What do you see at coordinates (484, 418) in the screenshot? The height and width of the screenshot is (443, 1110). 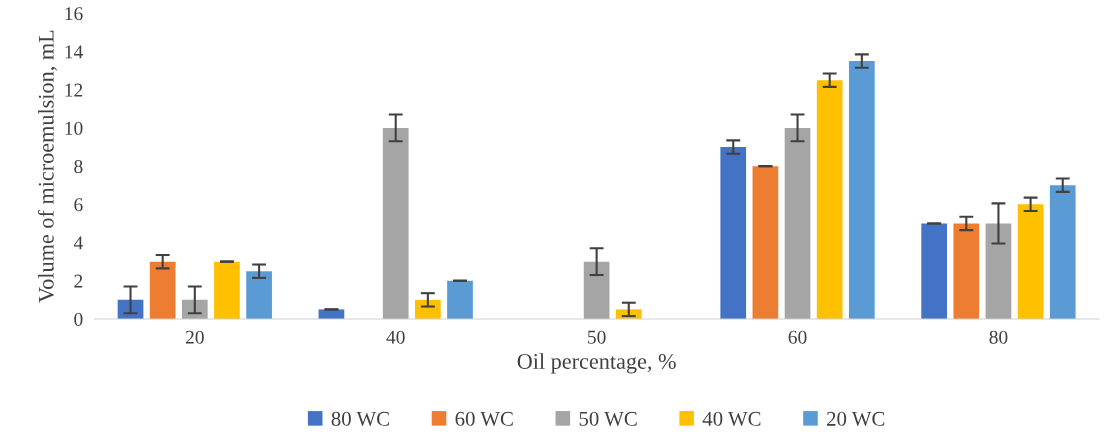 I see `legend-label: 60 WC` at bounding box center [484, 418].